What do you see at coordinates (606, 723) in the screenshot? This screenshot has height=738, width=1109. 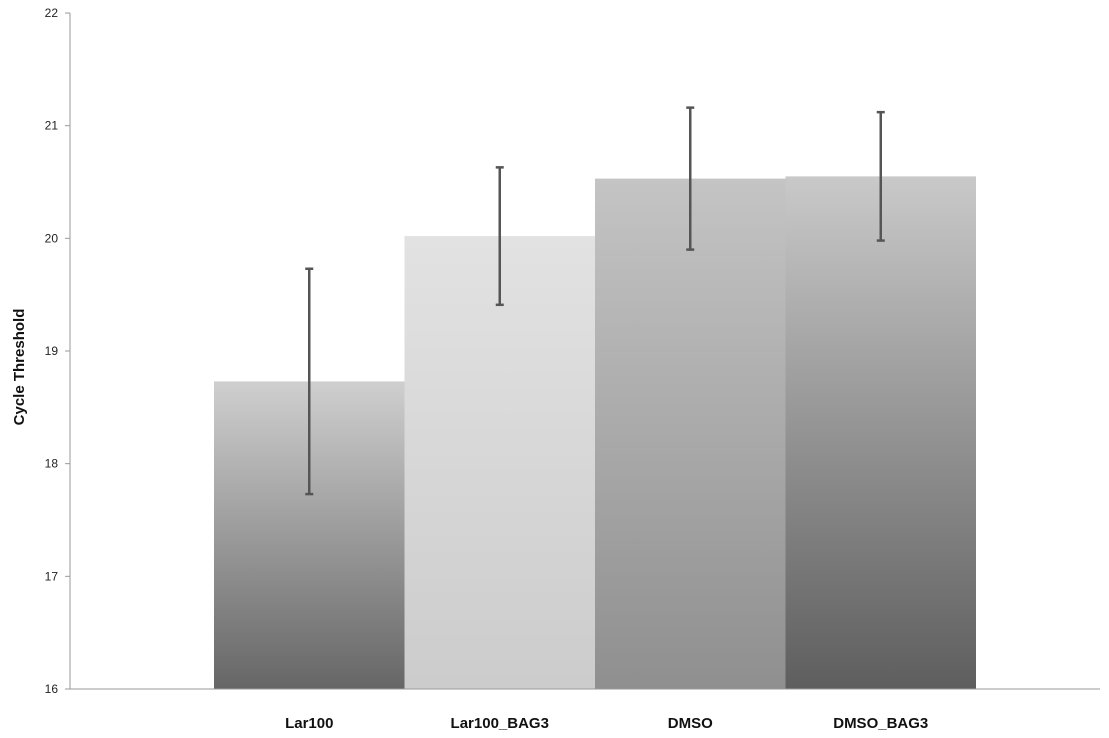 I see `x-labels-layer: Lar100 Lar100_BAG3 DMSO DMSO_BAG3` at bounding box center [606, 723].